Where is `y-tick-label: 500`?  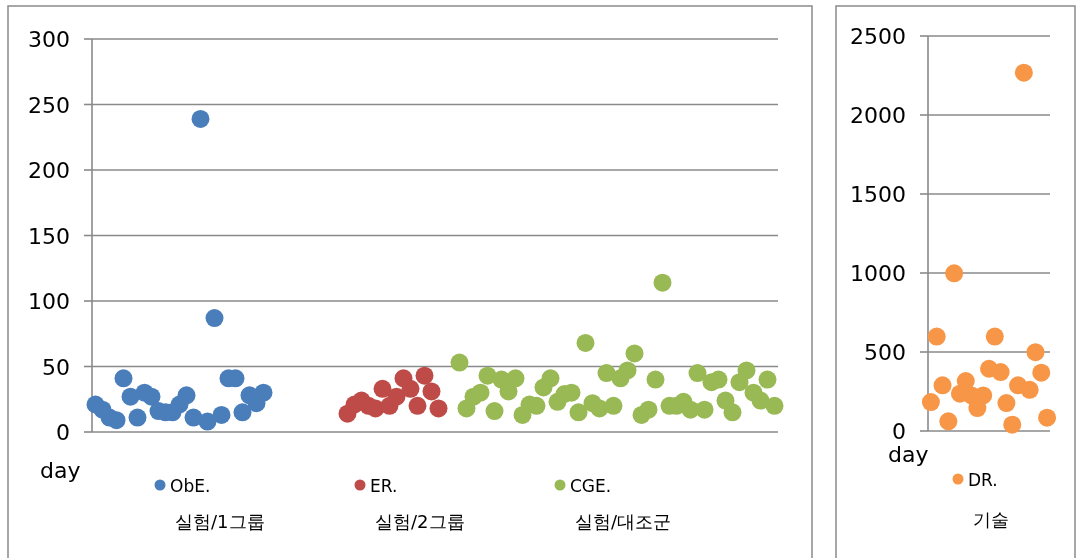
y-tick-label: 500 is located at coordinates (885, 352).